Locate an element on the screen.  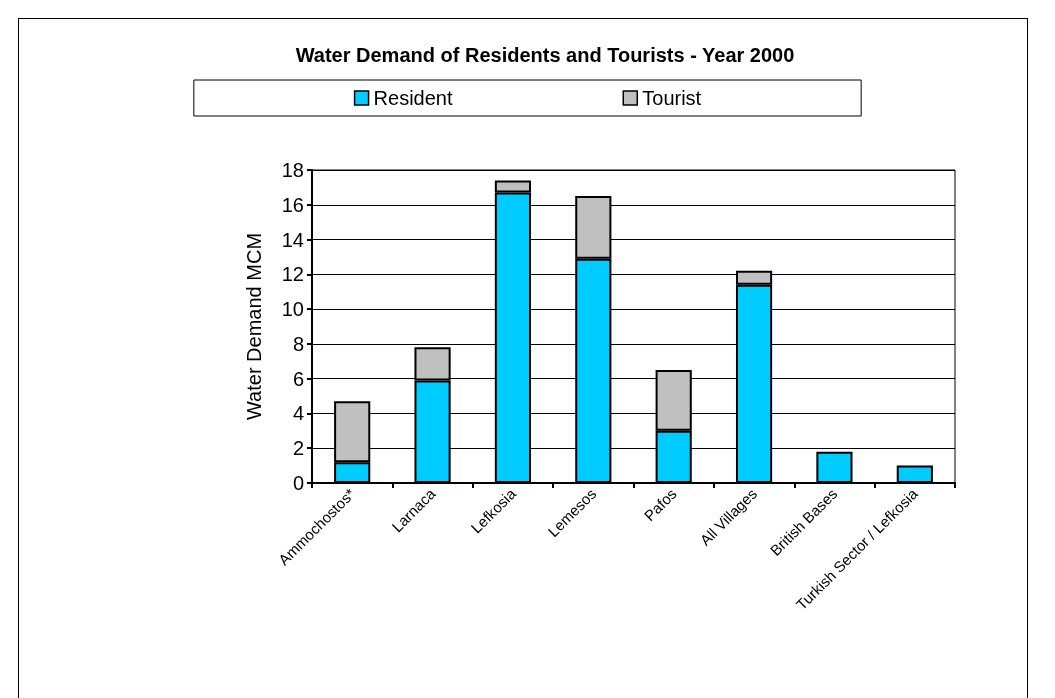
y-tick-label: 6 is located at coordinates (298, 378).